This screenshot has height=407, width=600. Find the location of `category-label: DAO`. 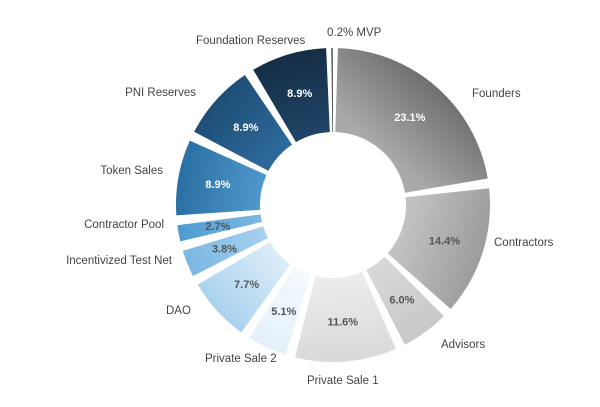

category-label: DAO is located at coordinates (178, 311).